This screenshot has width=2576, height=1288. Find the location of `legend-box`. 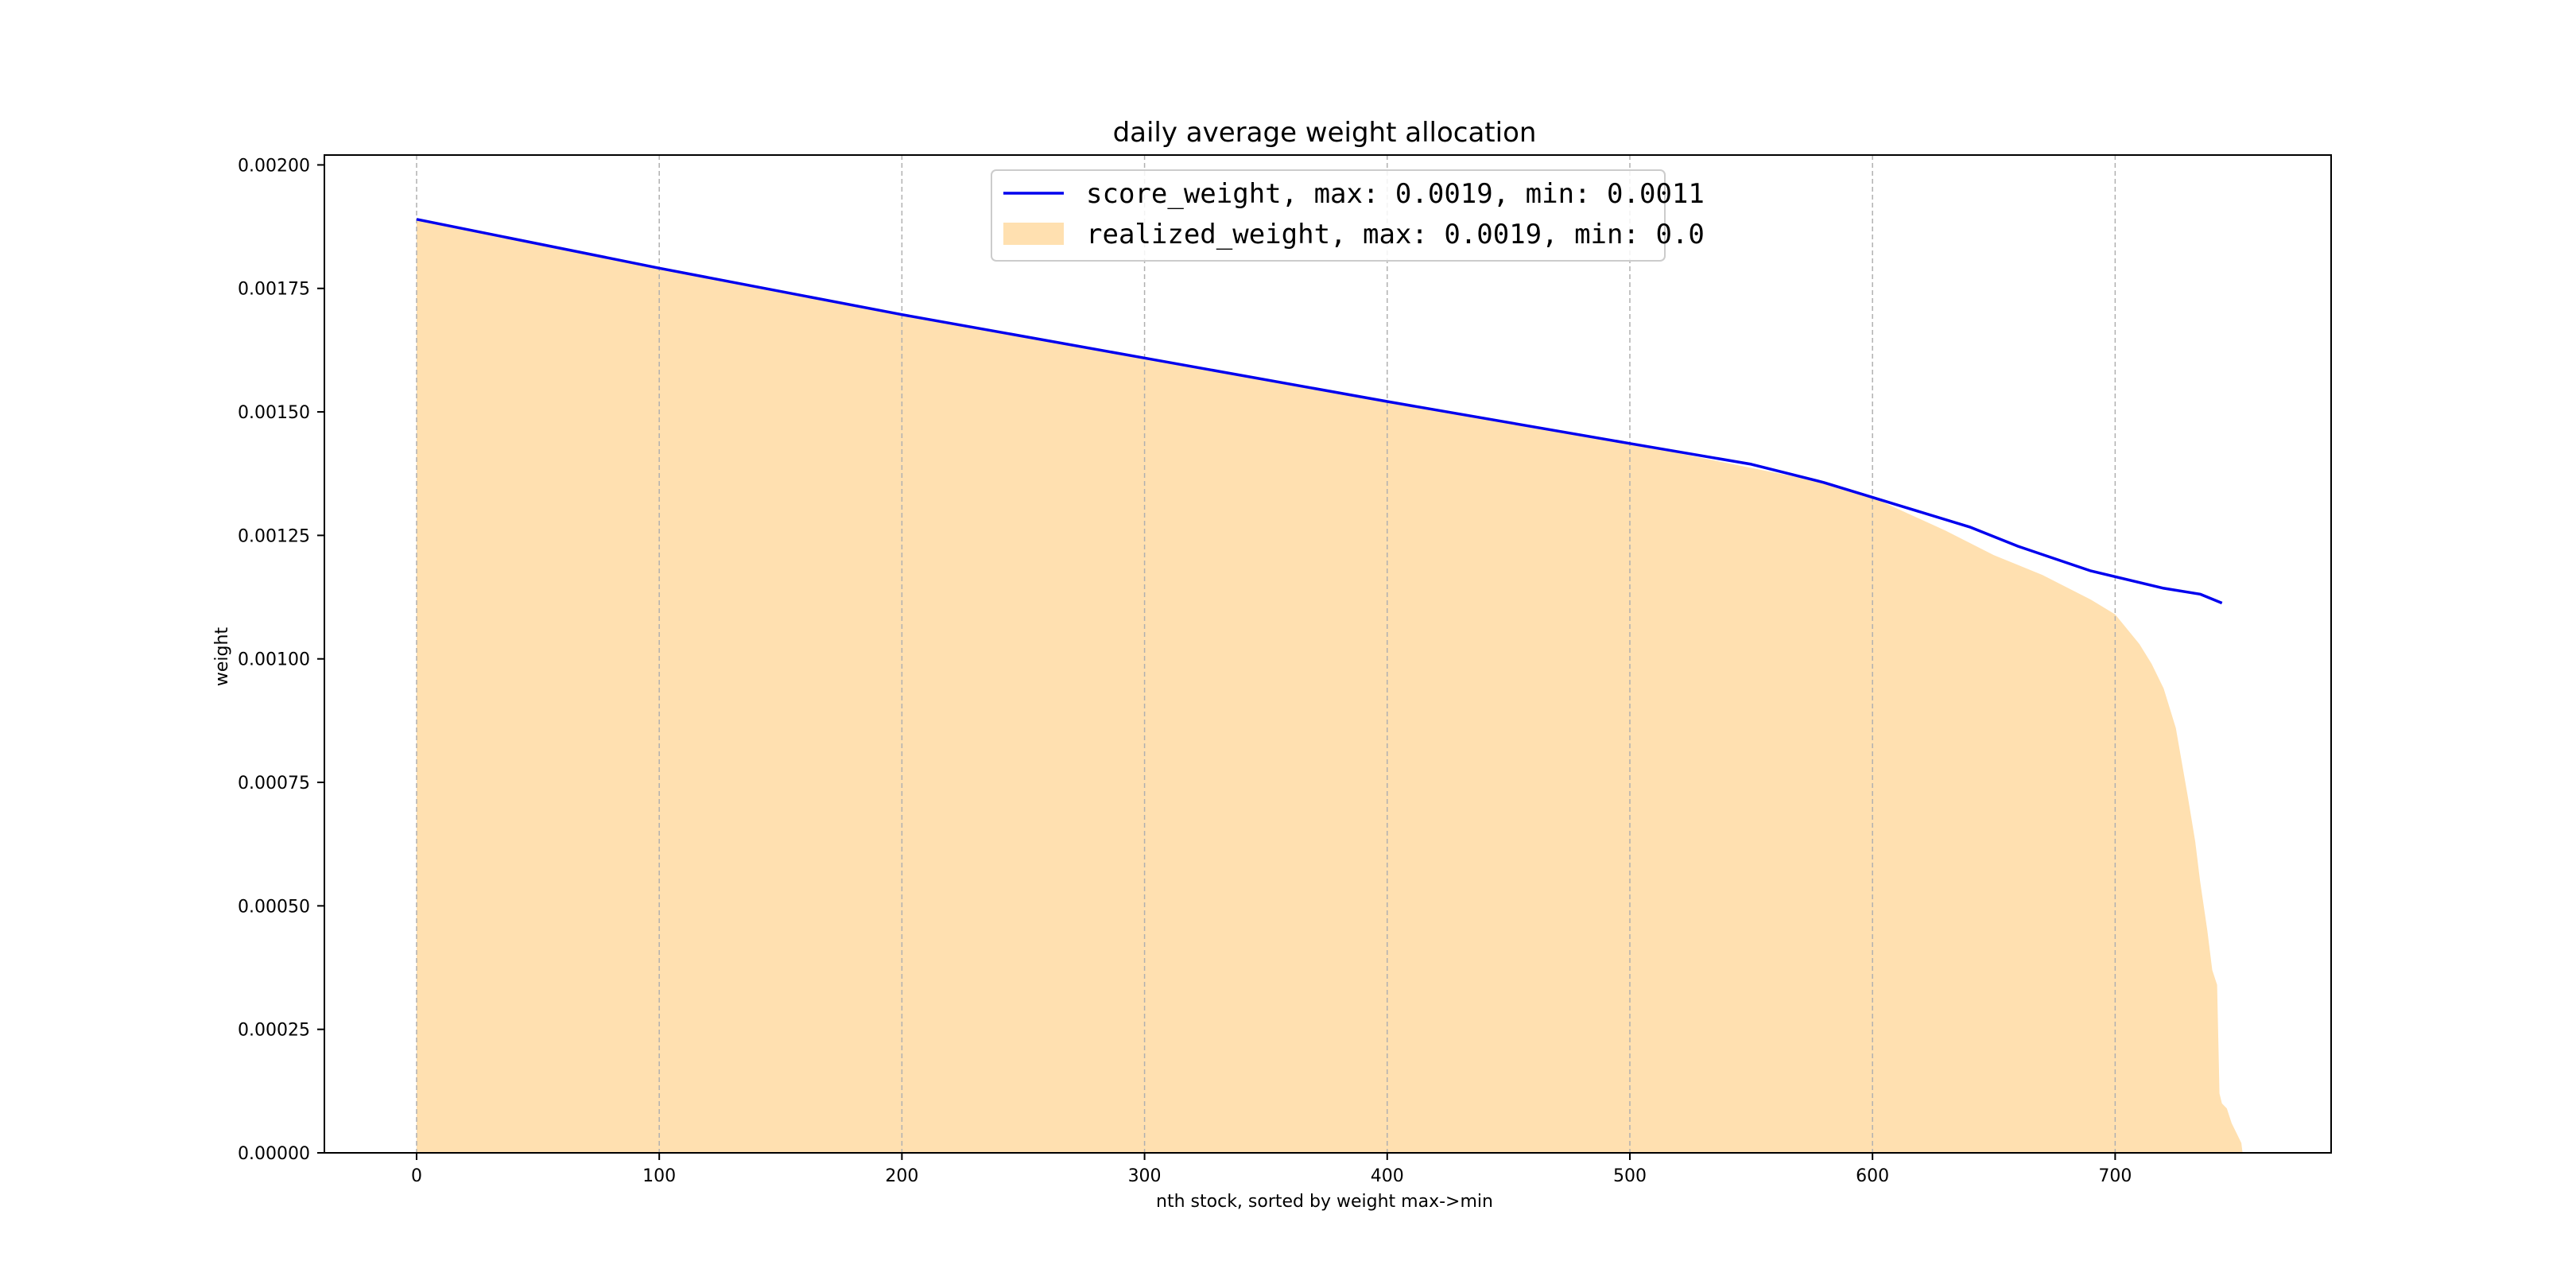

legend-box is located at coordinates (1329, 216).